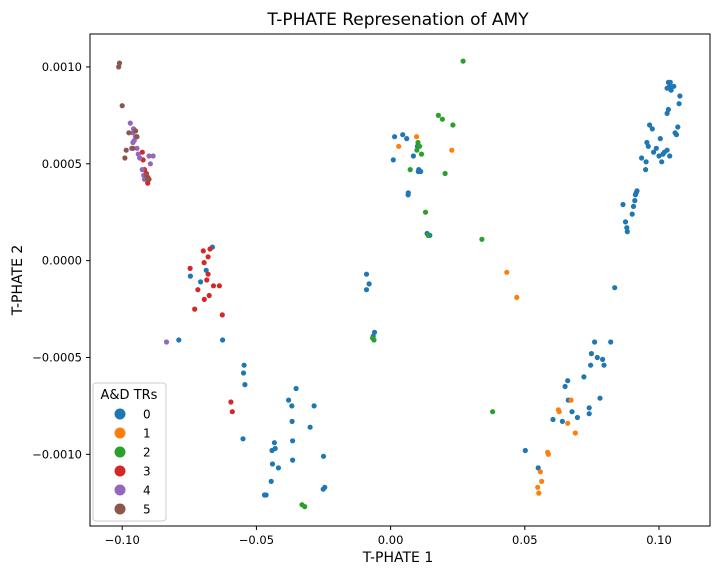  I want to click on legend-label: 1, so click(147, 434).